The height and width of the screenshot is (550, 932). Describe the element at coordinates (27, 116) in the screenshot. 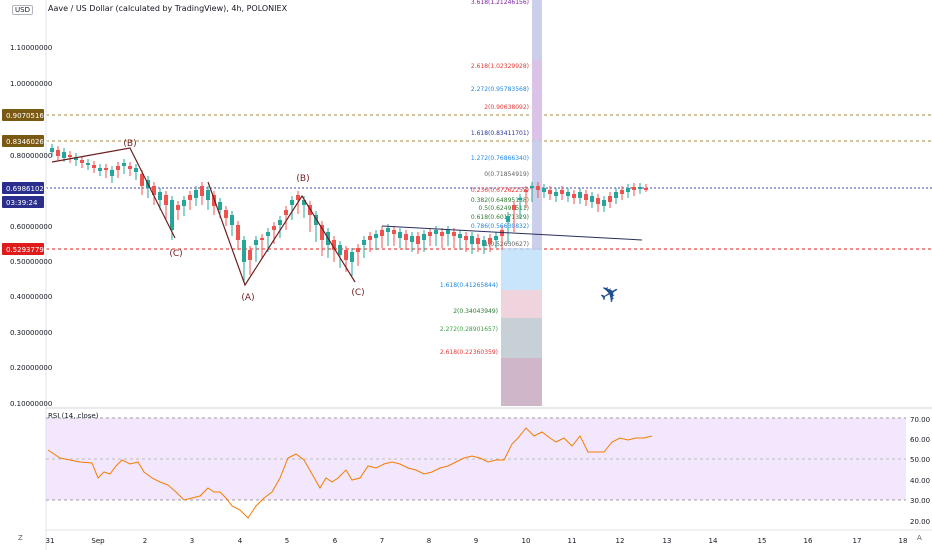

I see `price-badge-label: 0.90705164` at that location.